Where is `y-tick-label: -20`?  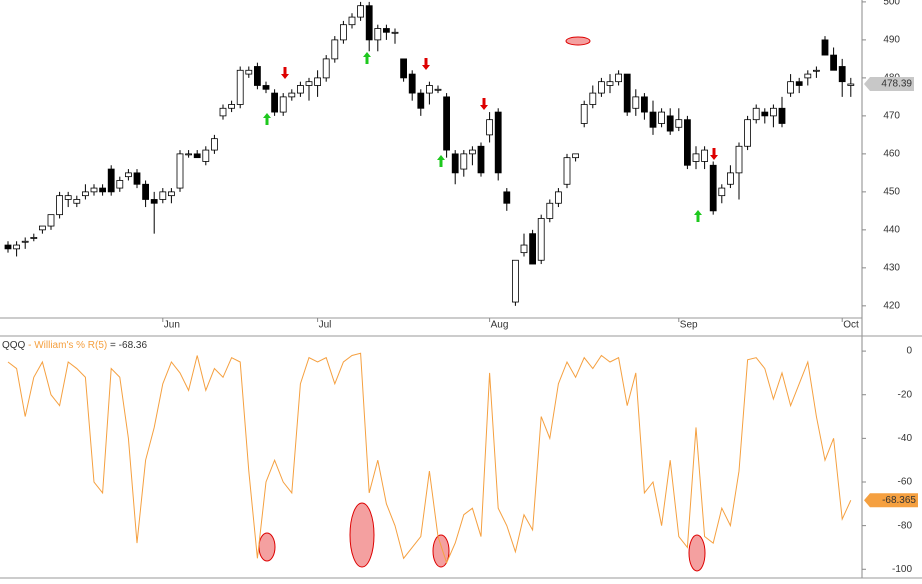 y-tick-label: -20 is located at coordinates (905, 394).